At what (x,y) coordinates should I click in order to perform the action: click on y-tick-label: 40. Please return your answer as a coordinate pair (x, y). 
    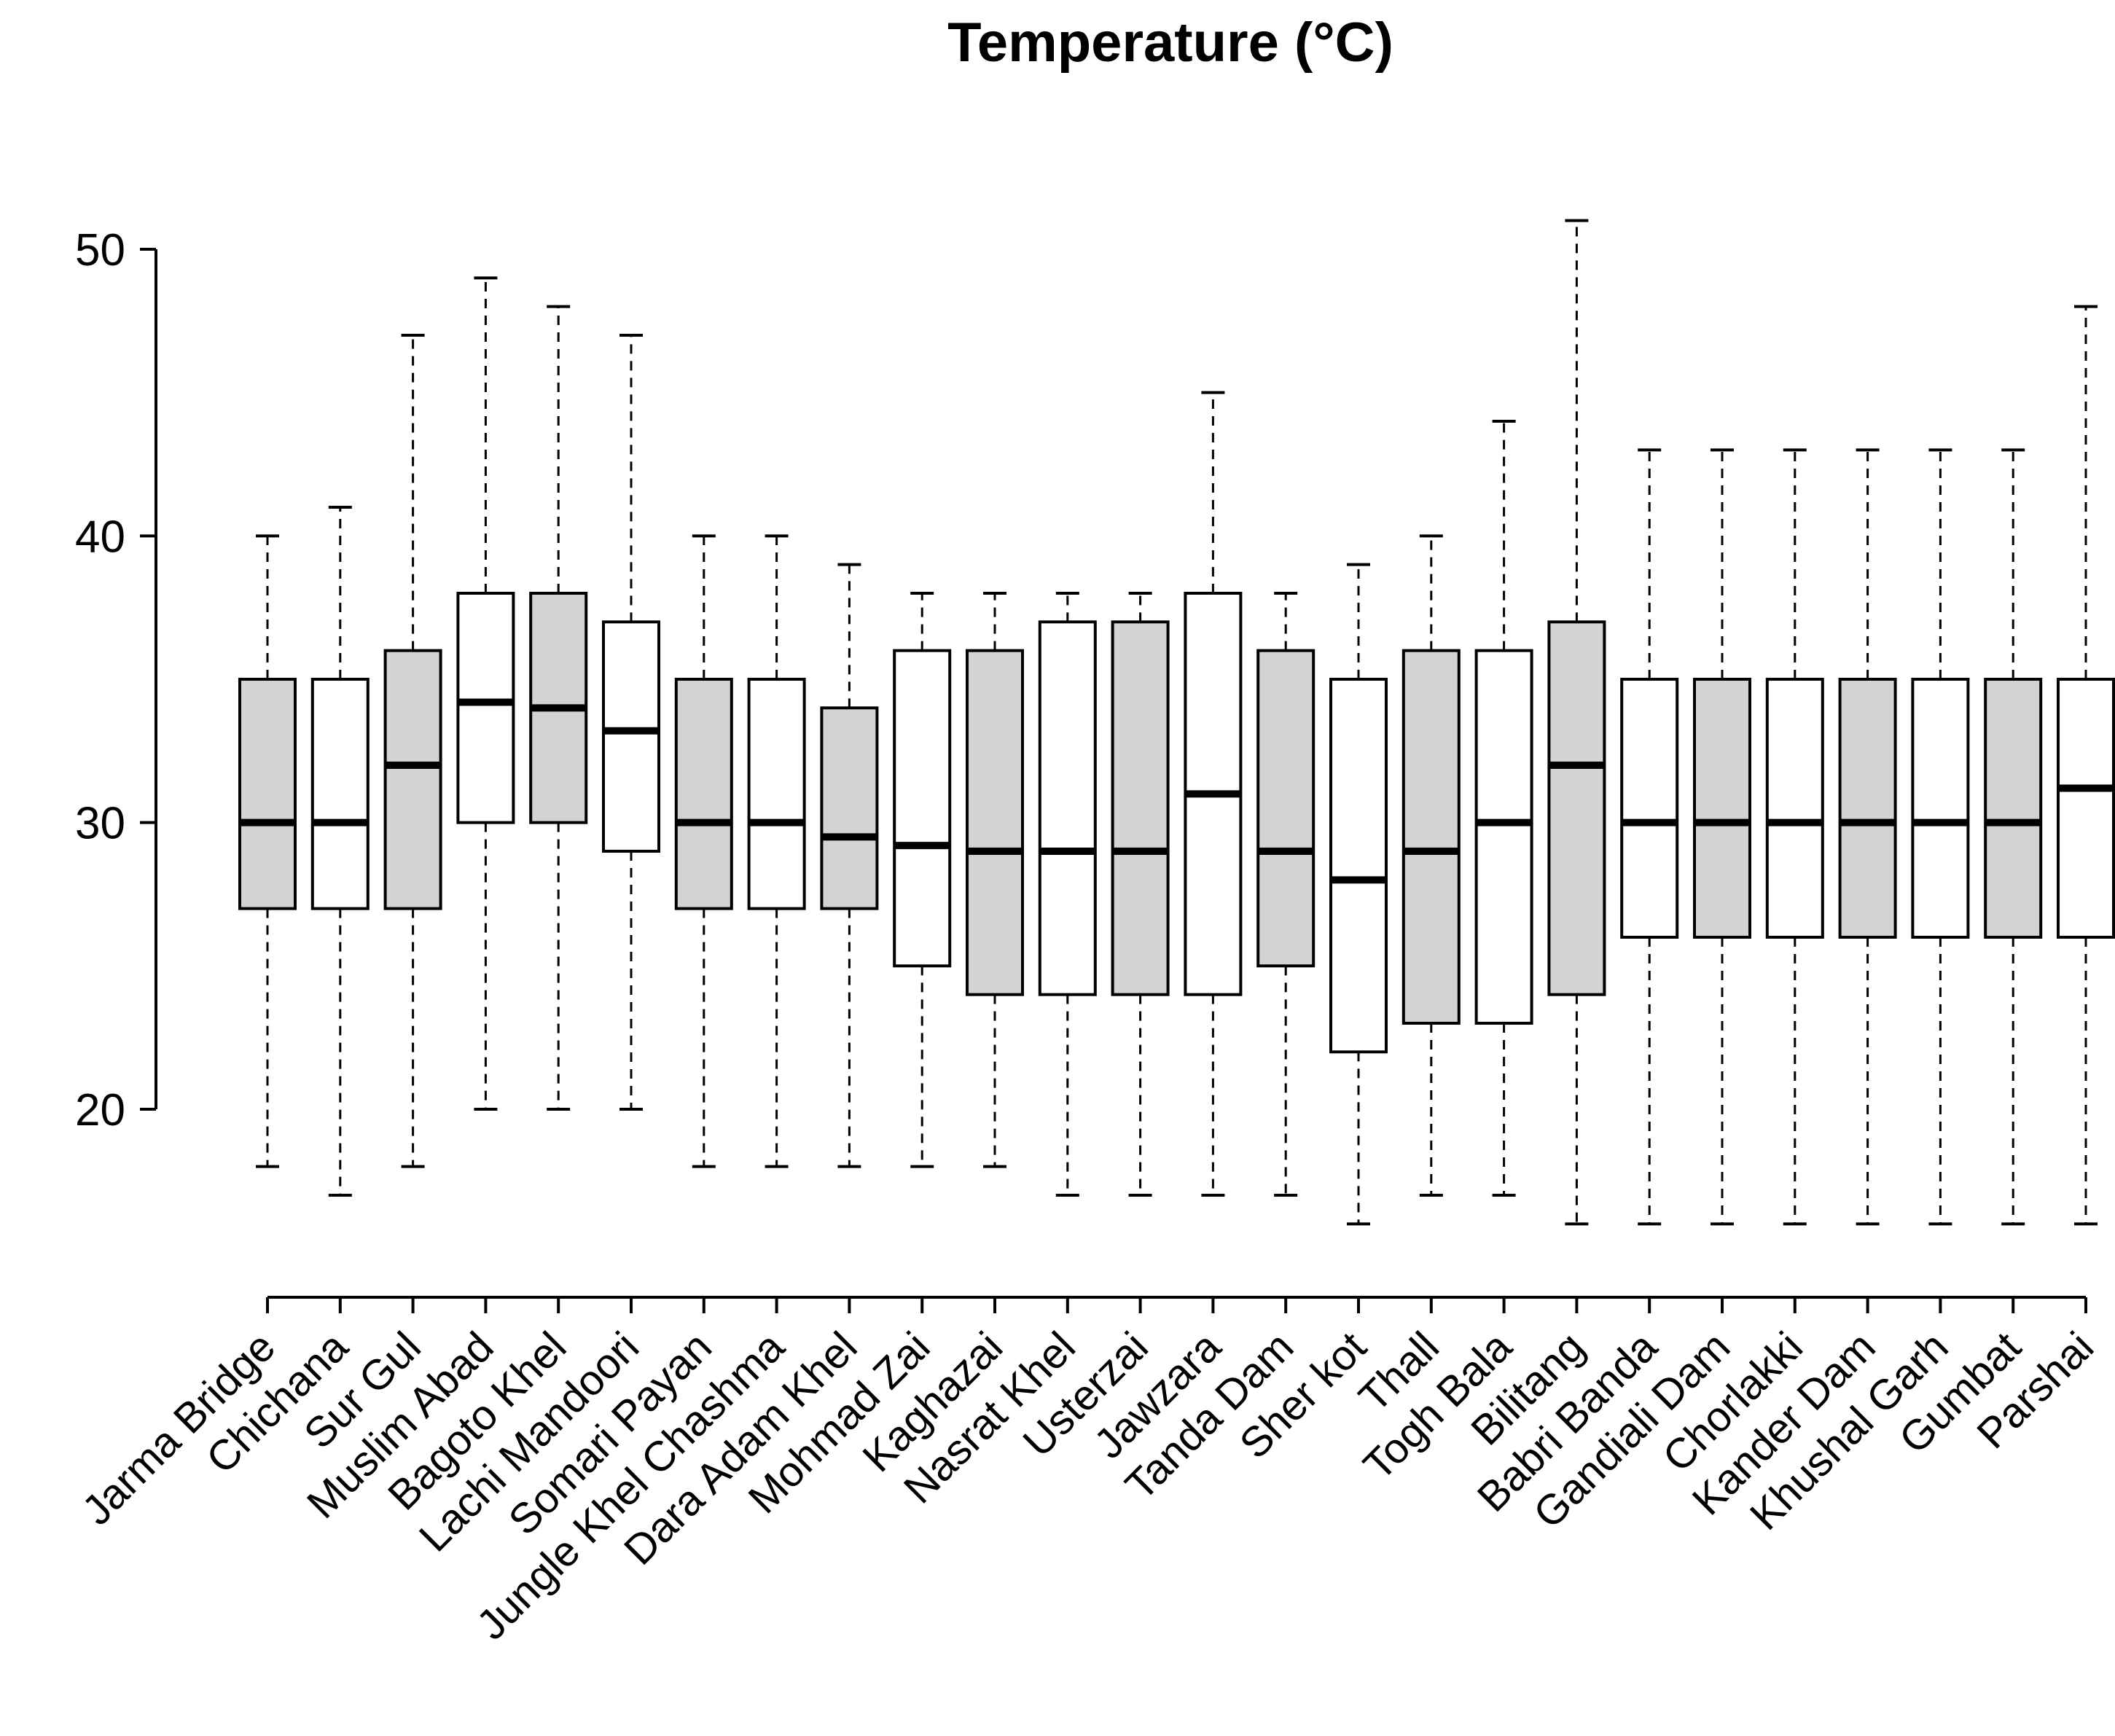
    Looking at the image, I should click on (100, 537).